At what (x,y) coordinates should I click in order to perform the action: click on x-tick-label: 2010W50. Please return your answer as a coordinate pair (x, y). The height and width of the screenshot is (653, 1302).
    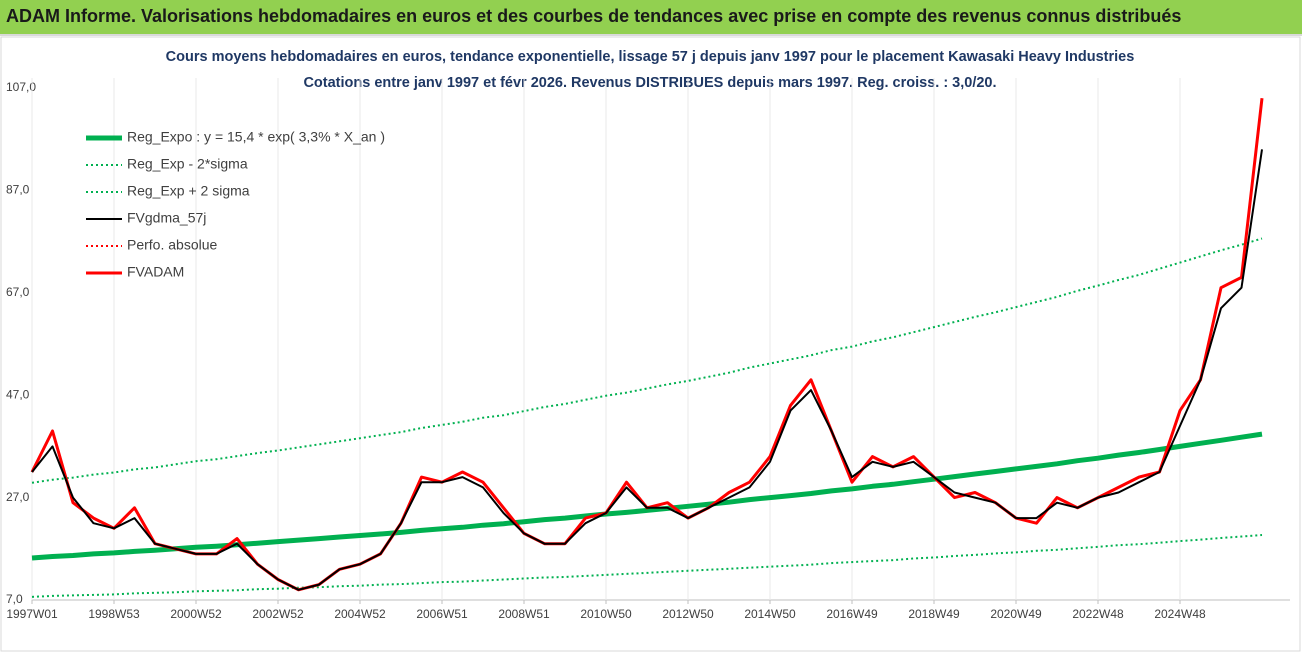
    Looking at the image, I should click on (606, 614).